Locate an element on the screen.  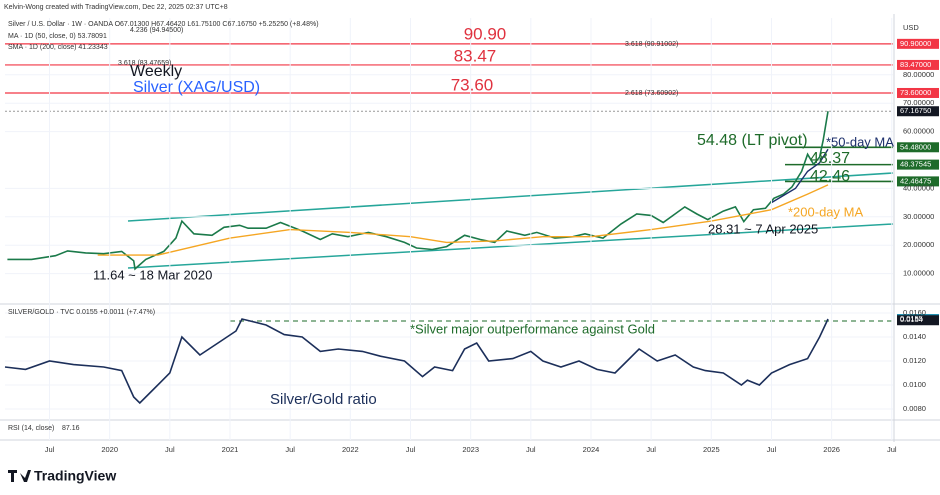
rsi-value: 87.16 is located at coordinates (71, 428).